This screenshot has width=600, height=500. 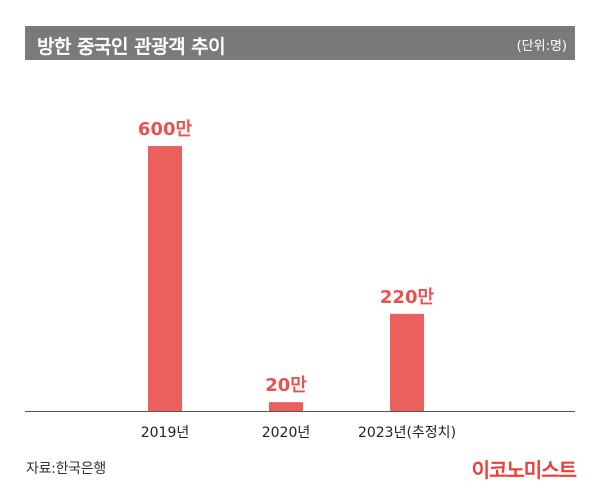 I want to click on x-tick-label-0: 2019년, so click(x=165, y=433).